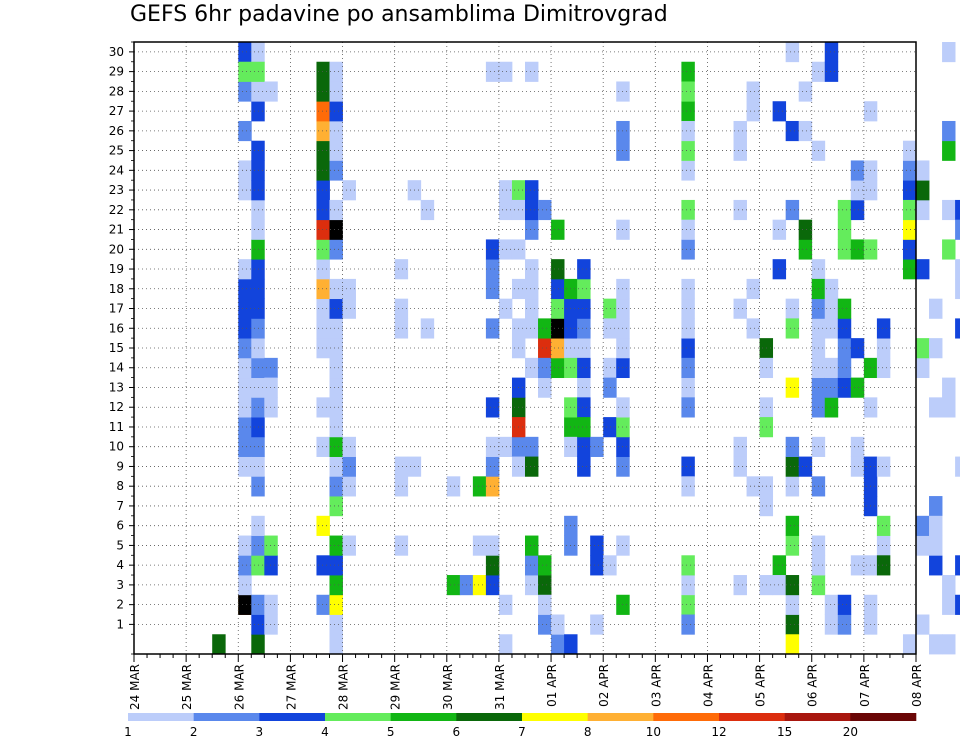  Describe the element at coordinates (120, 585) in the screenshot. I see `y-tick-label: 3` at that location.